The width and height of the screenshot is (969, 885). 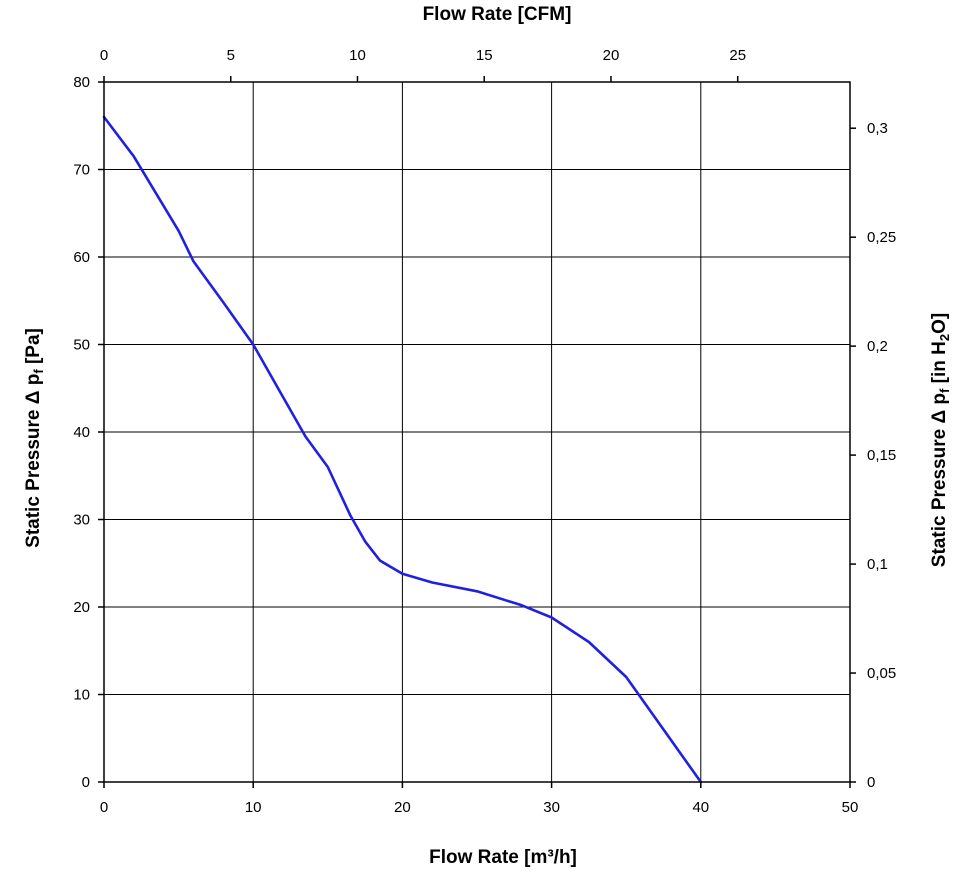 I want to click on right-axis-title-suffix: [in H, so click(x=939, y=365).